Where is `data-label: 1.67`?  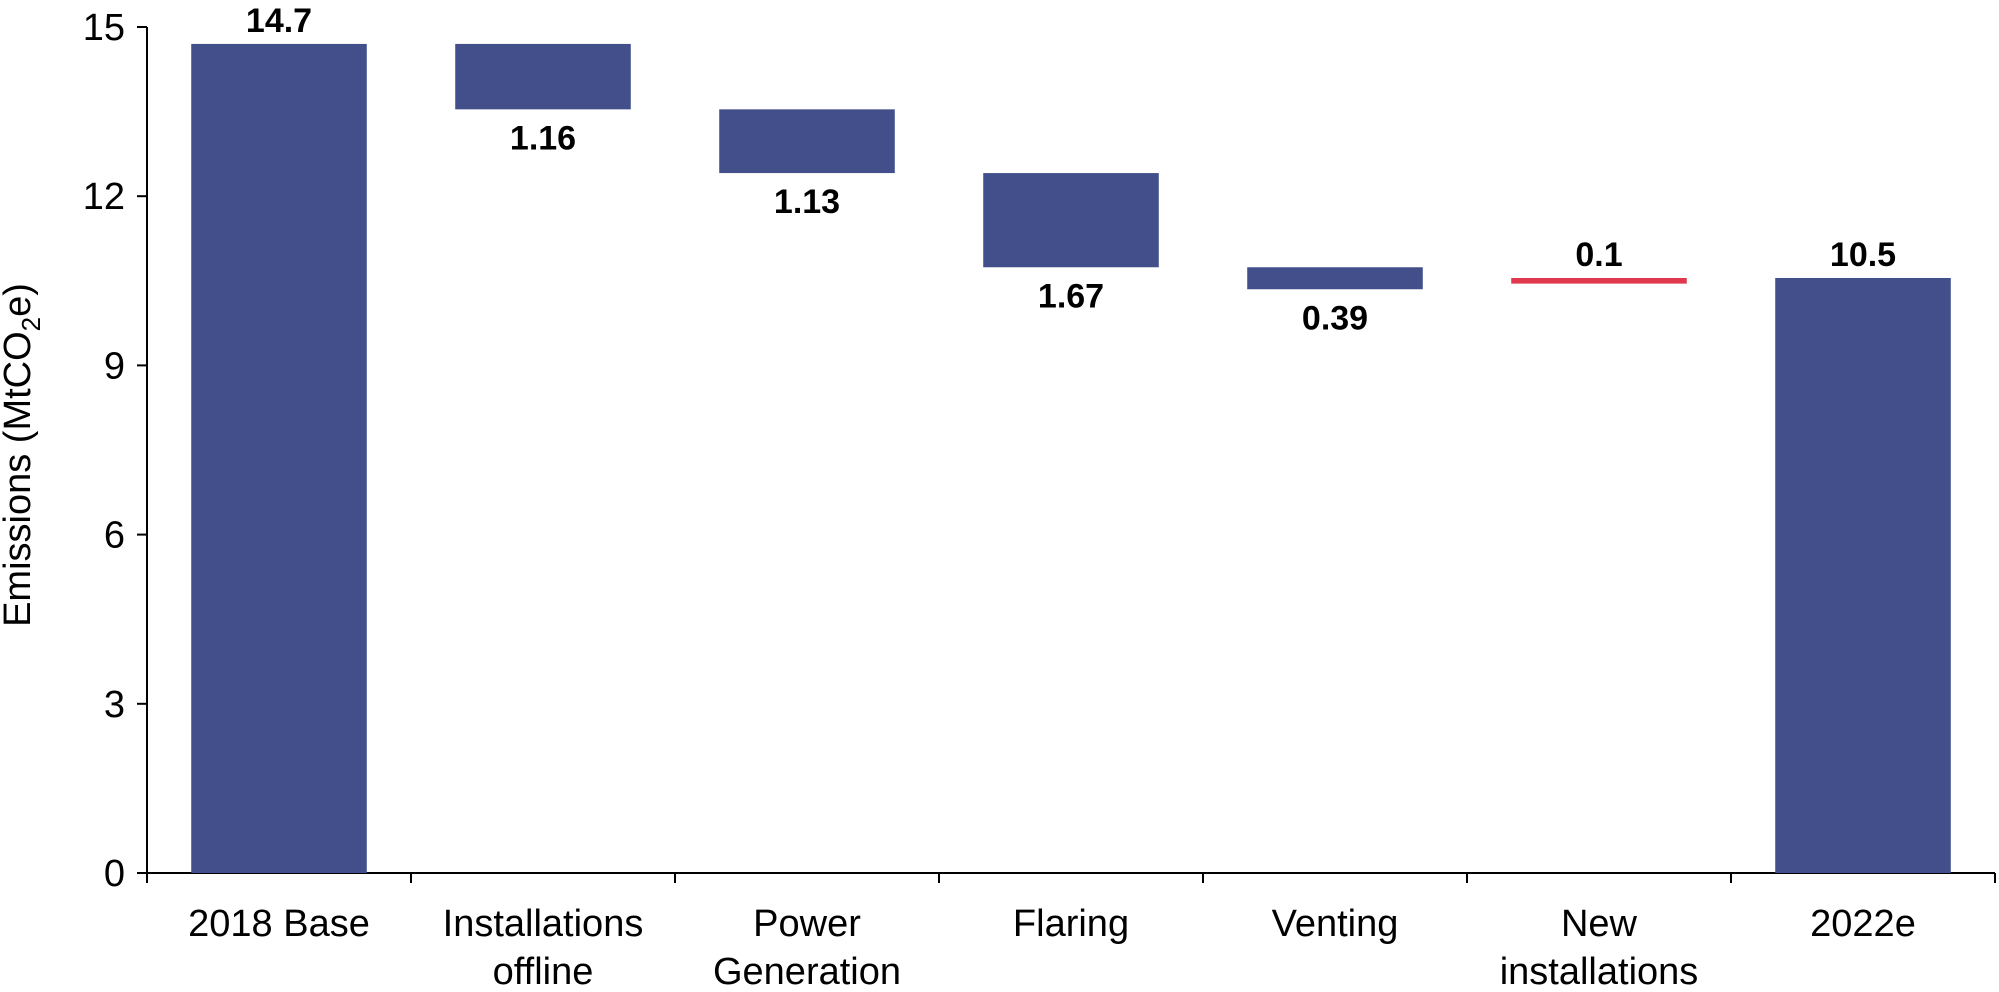 data-label: 1.67 is located at coordinates (1071, 296).